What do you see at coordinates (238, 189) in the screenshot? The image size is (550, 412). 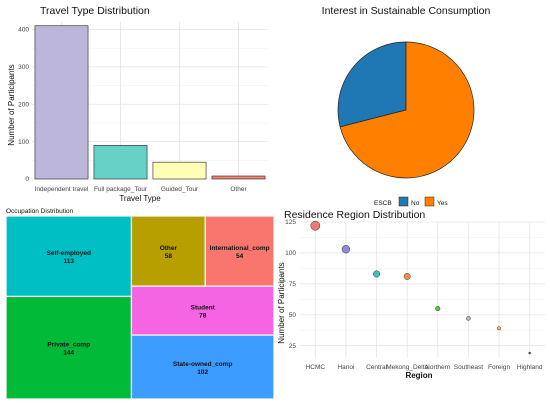 I see `travel-x-tick-label: Other` at bounding box center [238, 189].